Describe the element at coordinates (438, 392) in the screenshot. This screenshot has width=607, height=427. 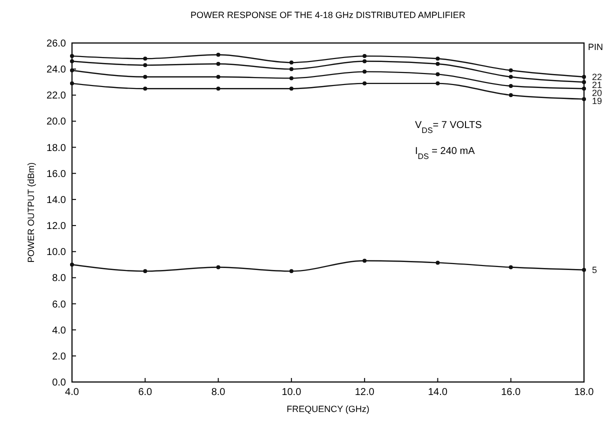
I see `x-tick-label: 14.0` at that location.